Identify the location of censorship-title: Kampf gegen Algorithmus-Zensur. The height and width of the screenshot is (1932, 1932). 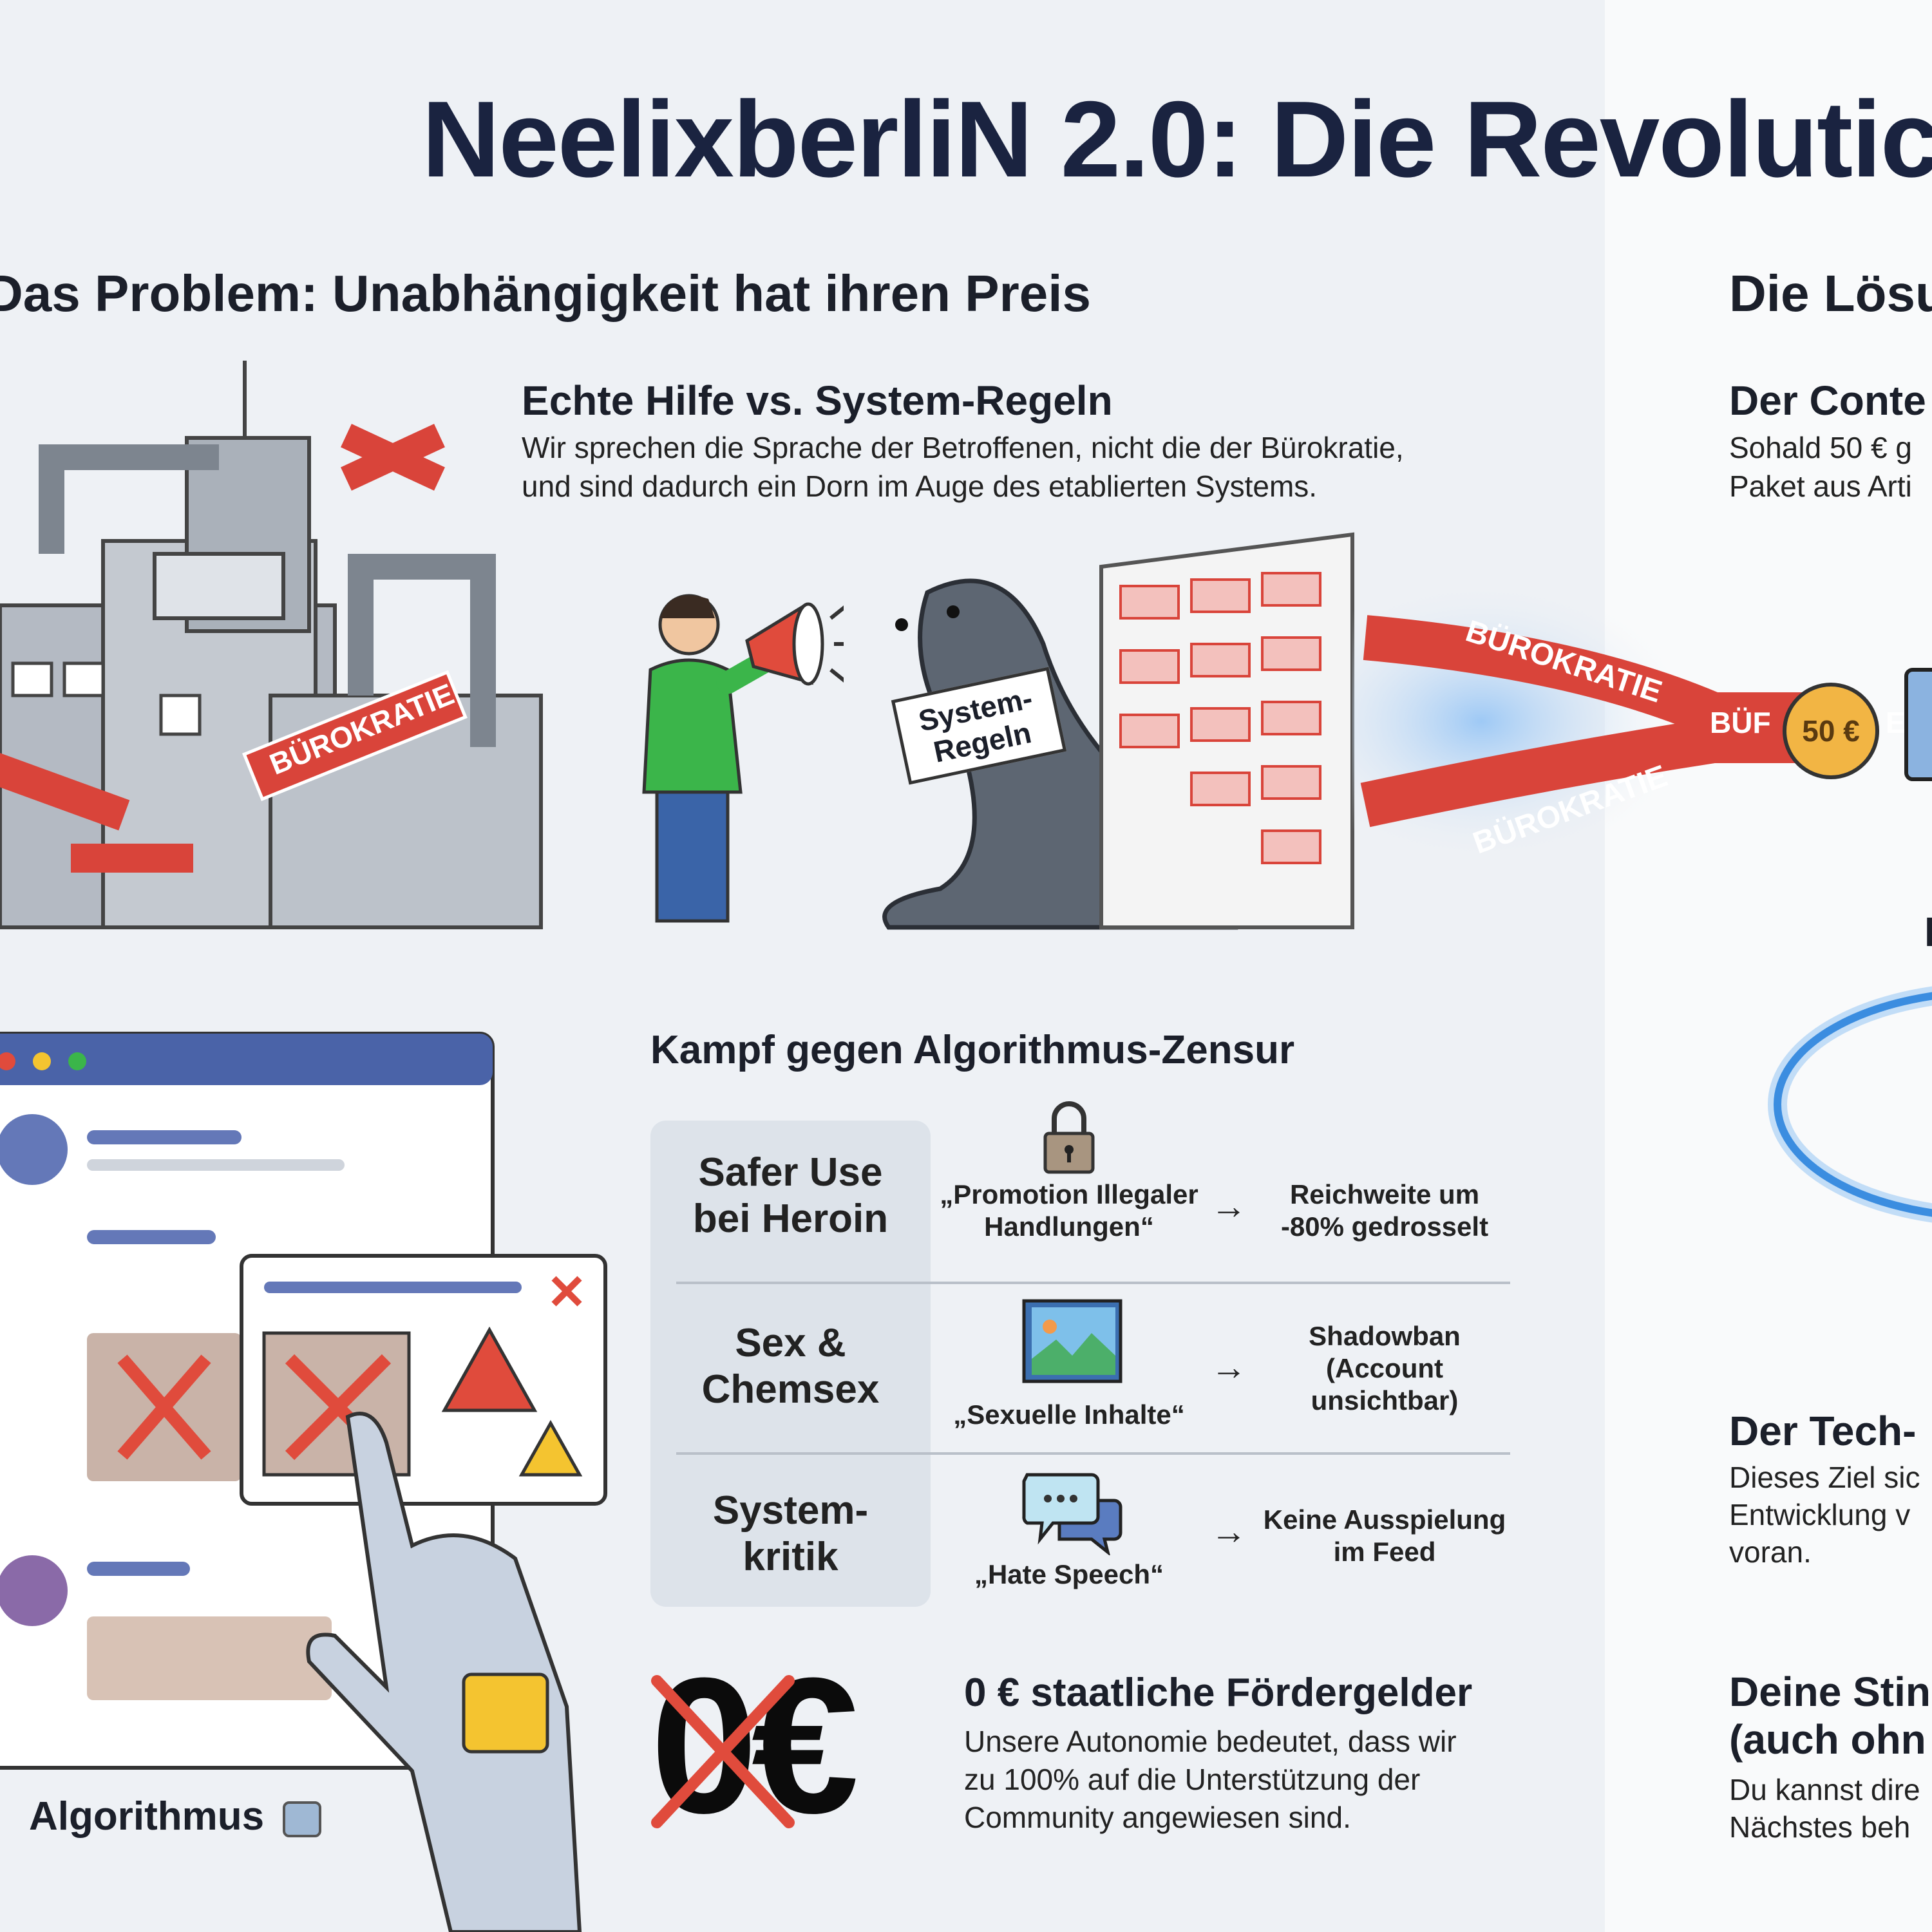
(973, 1050).